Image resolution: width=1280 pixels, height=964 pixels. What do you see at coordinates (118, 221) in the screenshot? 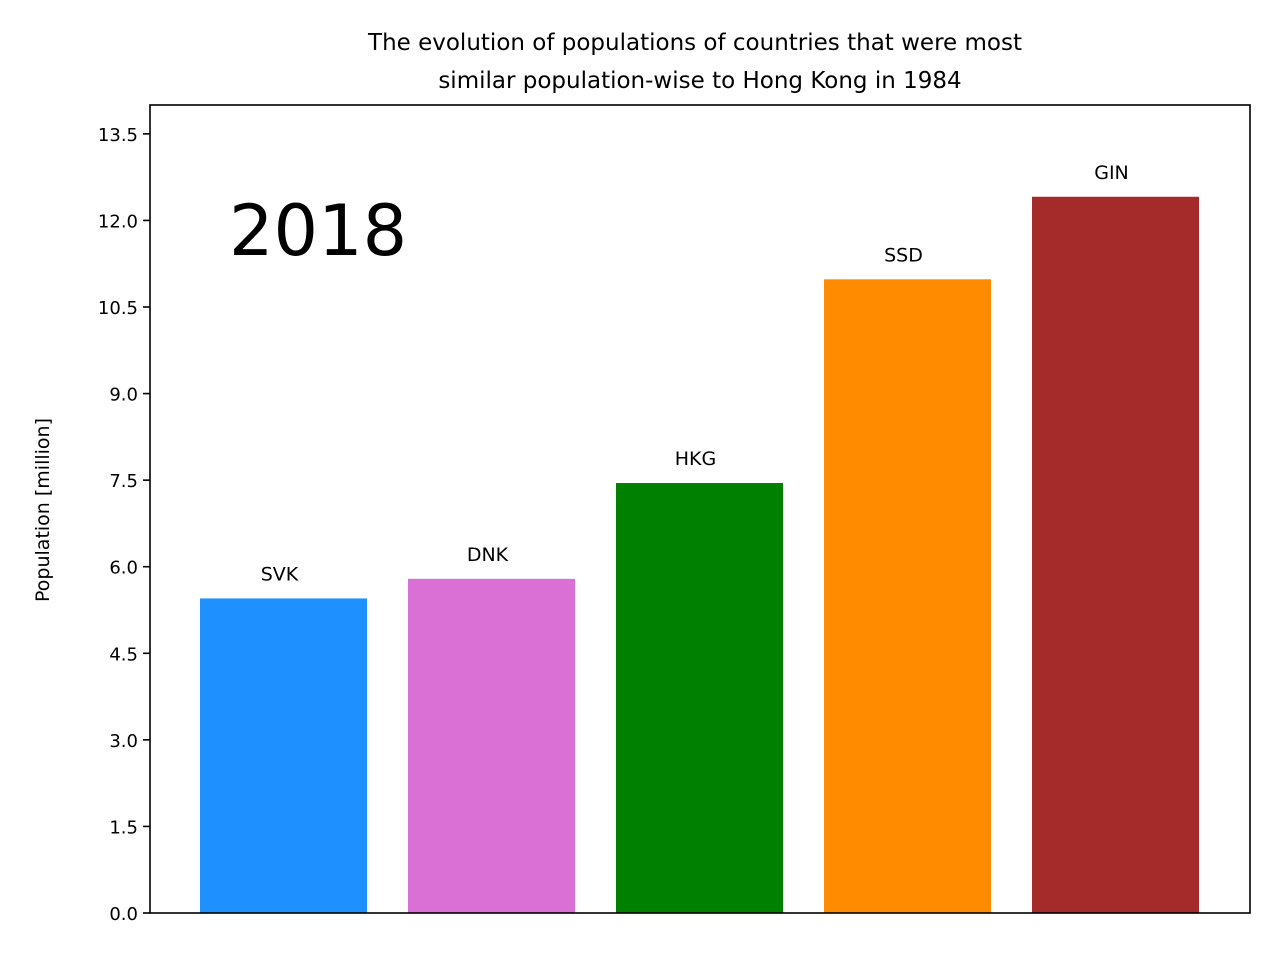
I see `y-tick-label: 12.0` at bounding box center [118, 221].